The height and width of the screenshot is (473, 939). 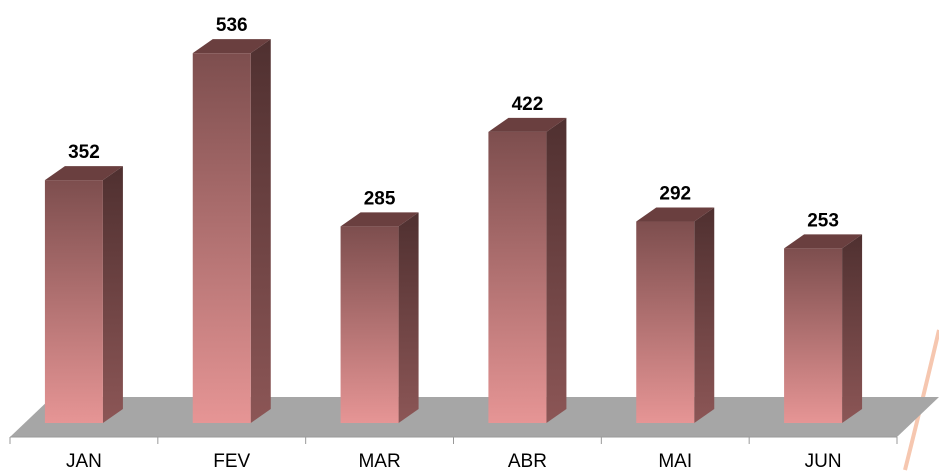 What do you see at coordinates (380, 198) in the screenshot?
I see `data-label: 285` at bounding box center [380, 198].